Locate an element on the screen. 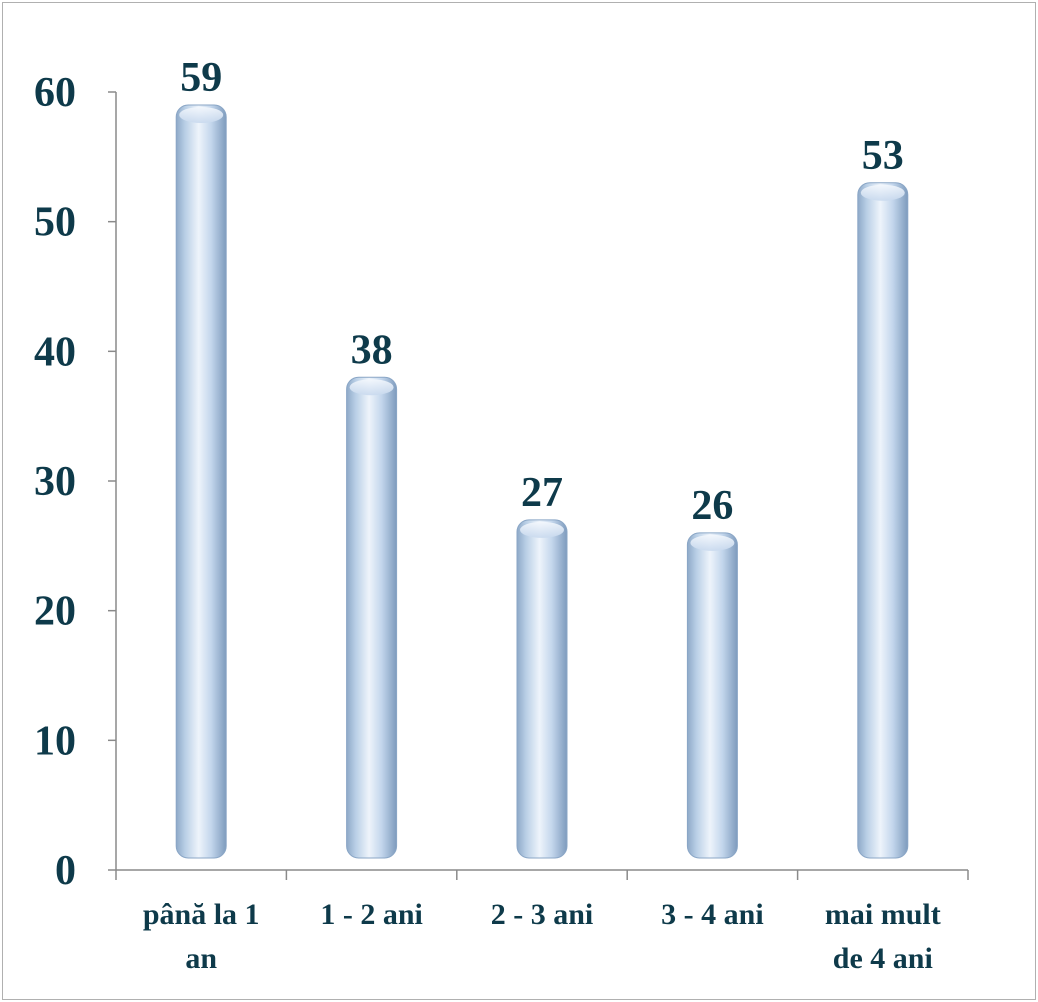 This screenshot has width=1038, height=1002. x-category-label: până la 1 is located at coordinates (201, 914).